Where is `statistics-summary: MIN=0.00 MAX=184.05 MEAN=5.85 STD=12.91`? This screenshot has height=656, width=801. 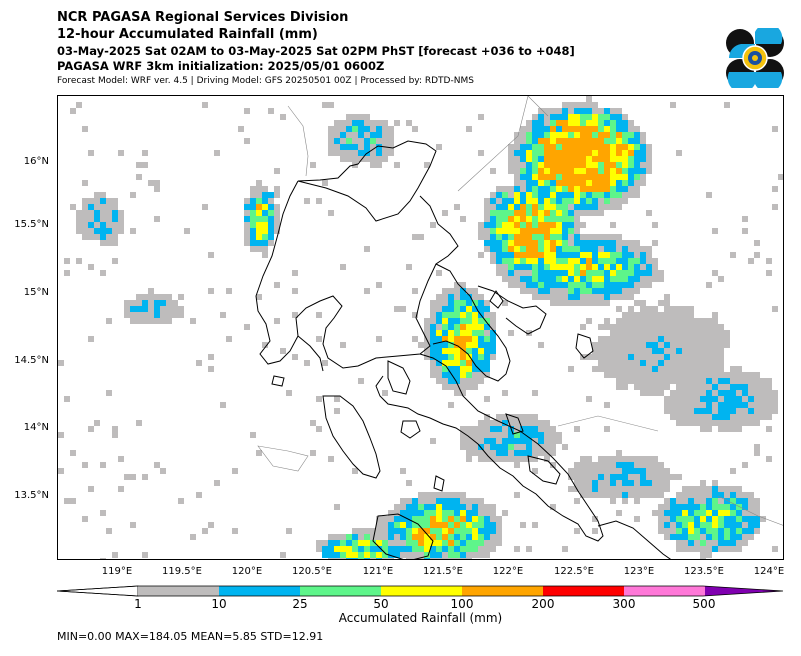 statistics-summary: MIN=0.00 MAX=184.05 MEAN=5.85 STD=12.91 is located at coordinates (190, 636).